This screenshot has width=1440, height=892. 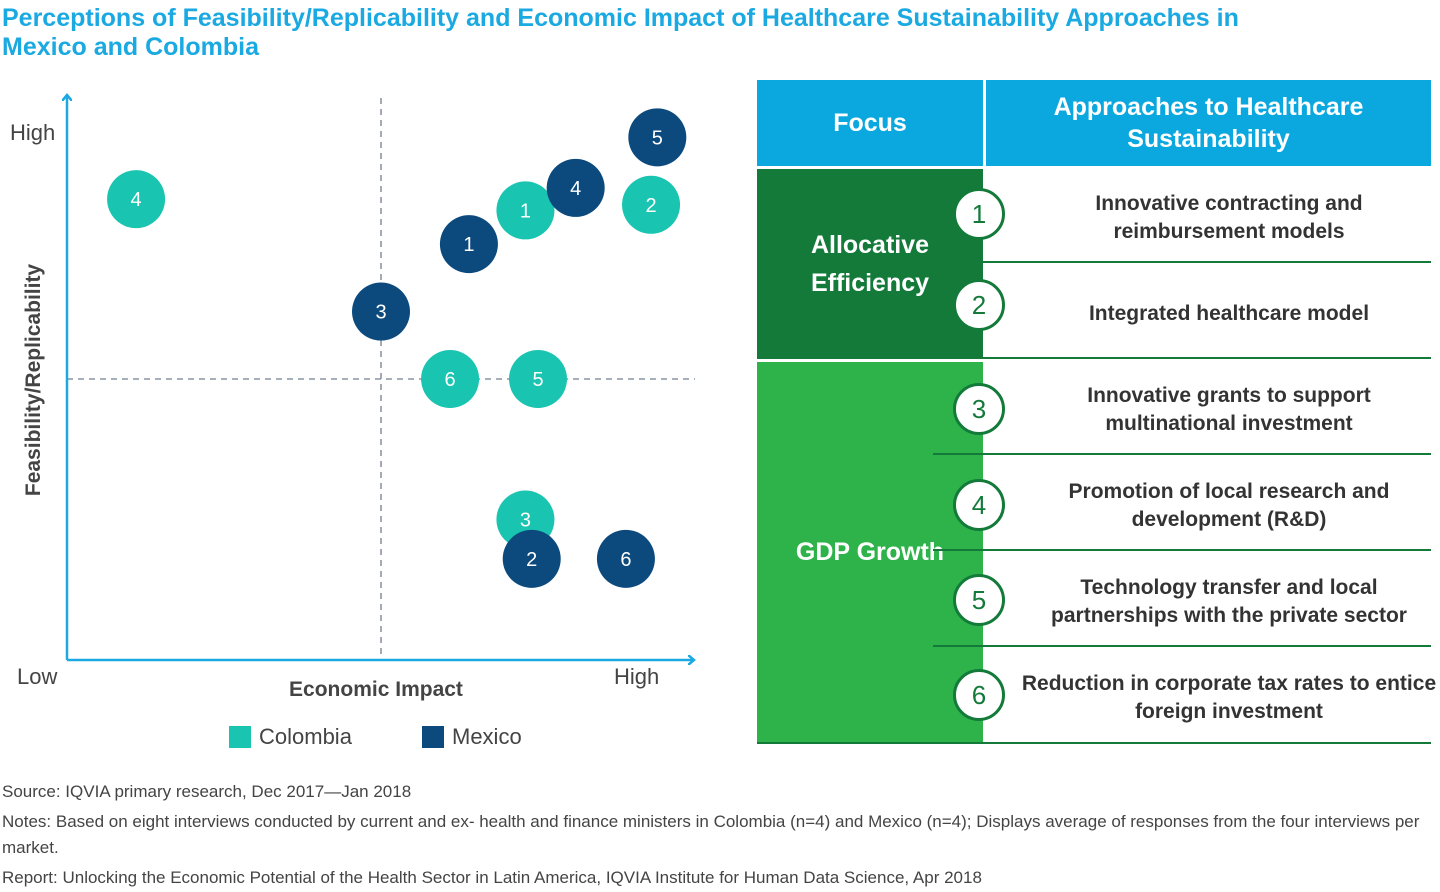 I want to click on point-label-colombia-4: 4, so click(x=136, y=200).